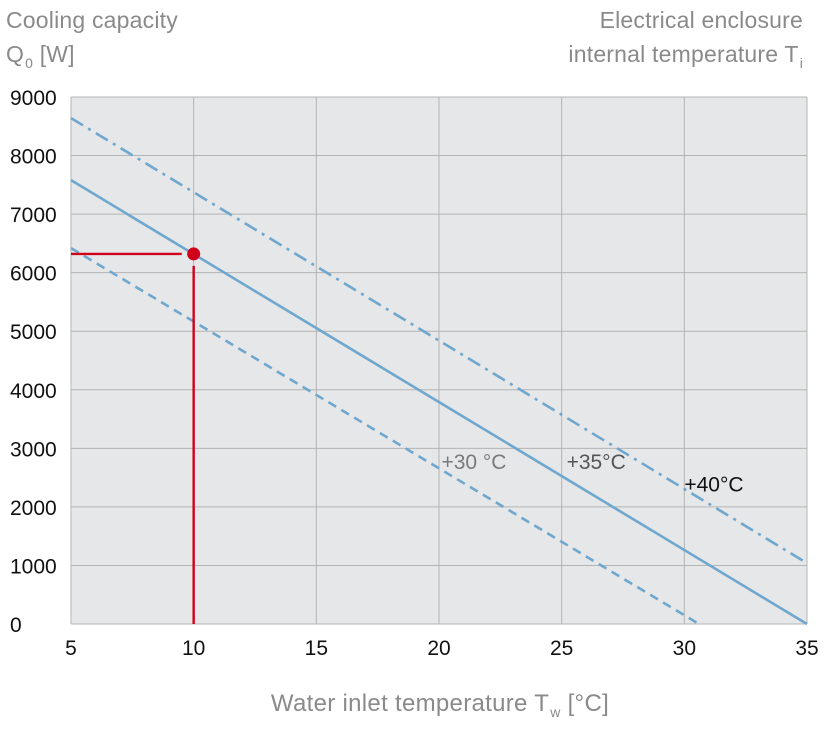  What do you see at coordinates (33, 566) in the screenshot?
I see `y-tick-label-1000: 1000` at bounding box center [33, 566].